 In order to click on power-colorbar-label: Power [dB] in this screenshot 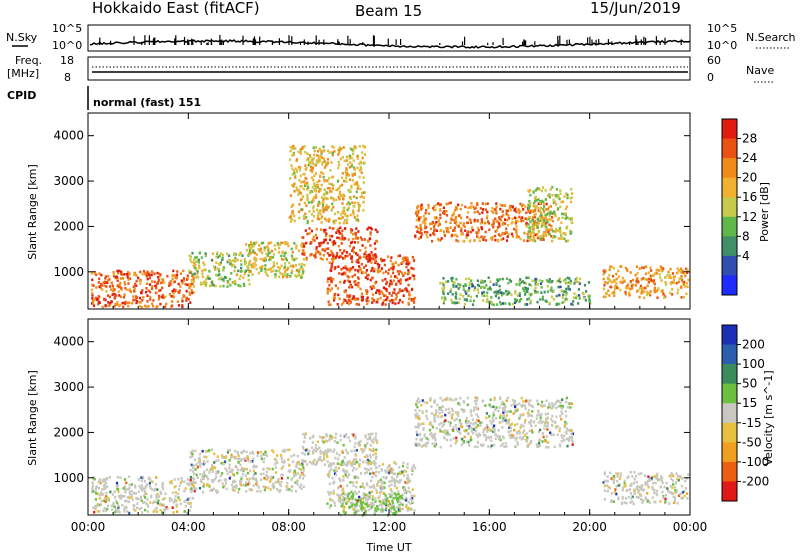, I will do `click(764, 212)`.